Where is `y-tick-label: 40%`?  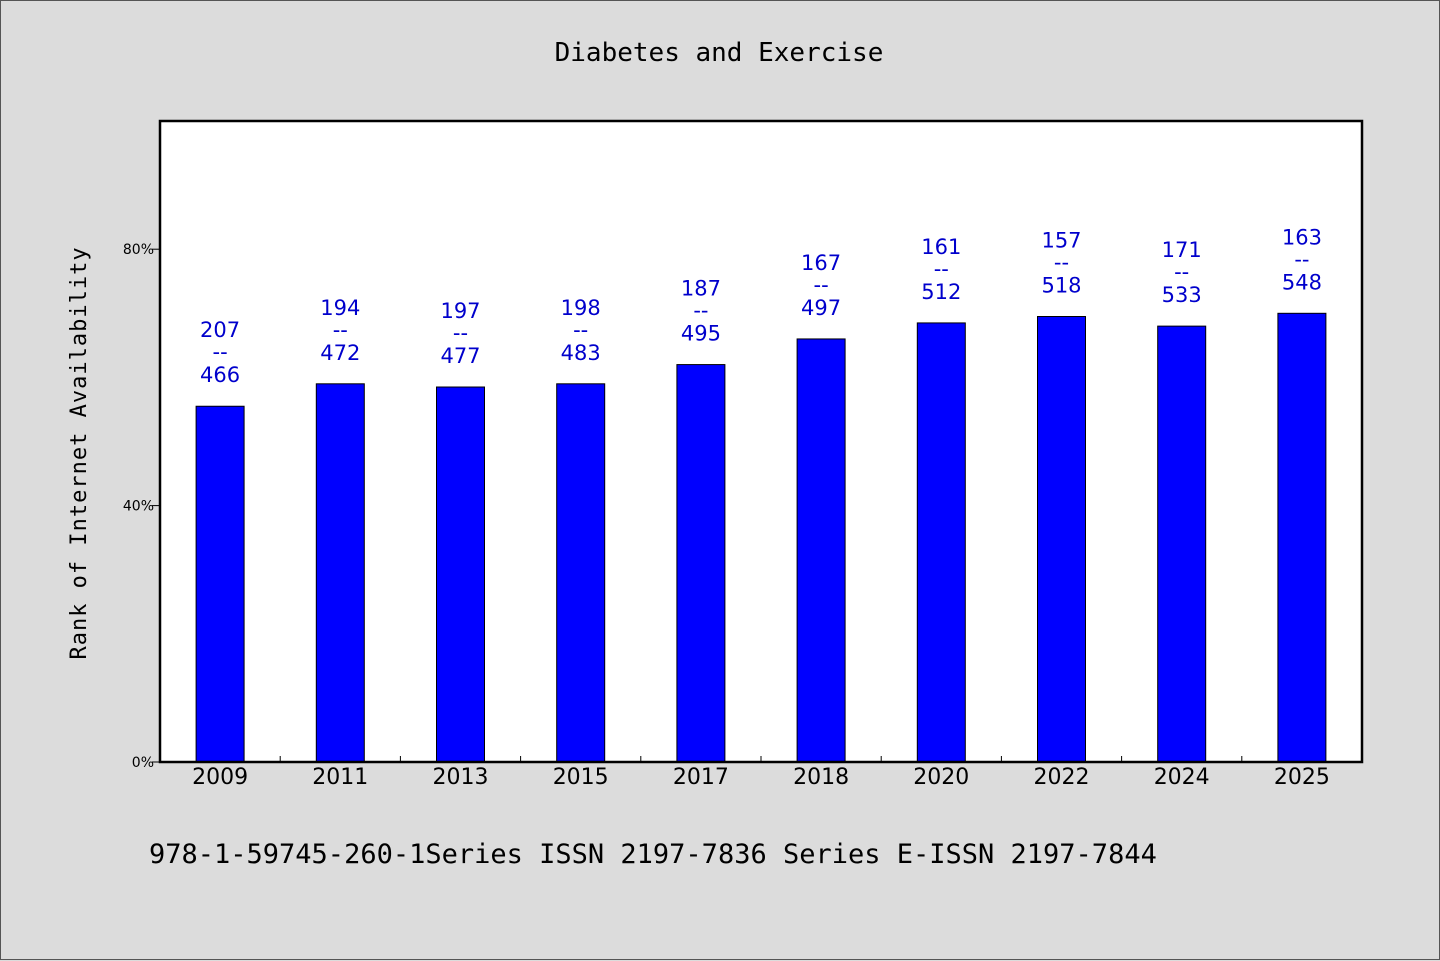
y-tick-label: 40% is located at coordinates (138, 507).